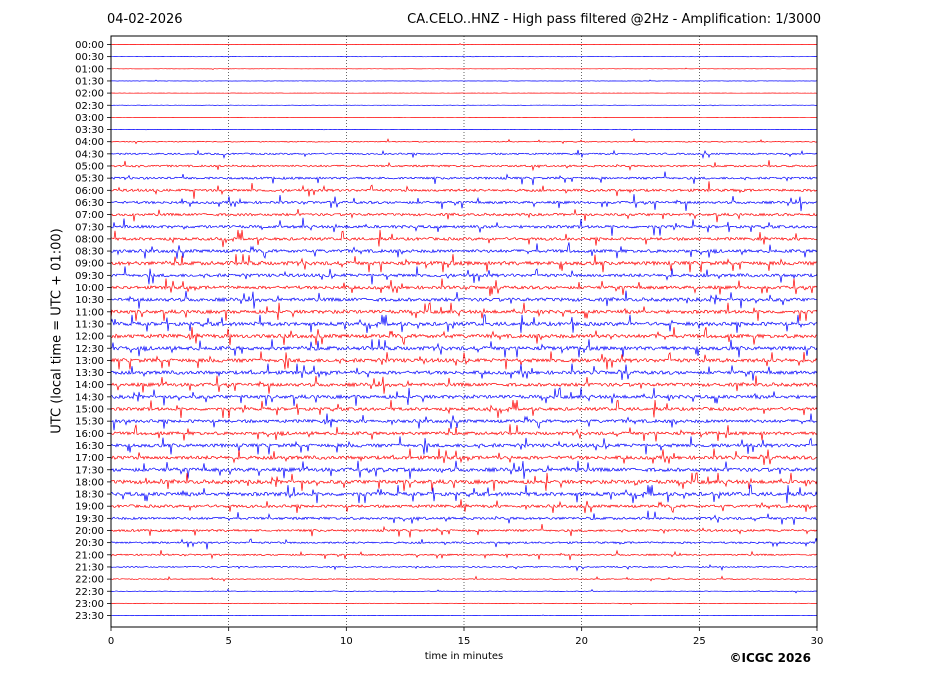  I want to click on x-tick-label: 0, so click(111, 641).